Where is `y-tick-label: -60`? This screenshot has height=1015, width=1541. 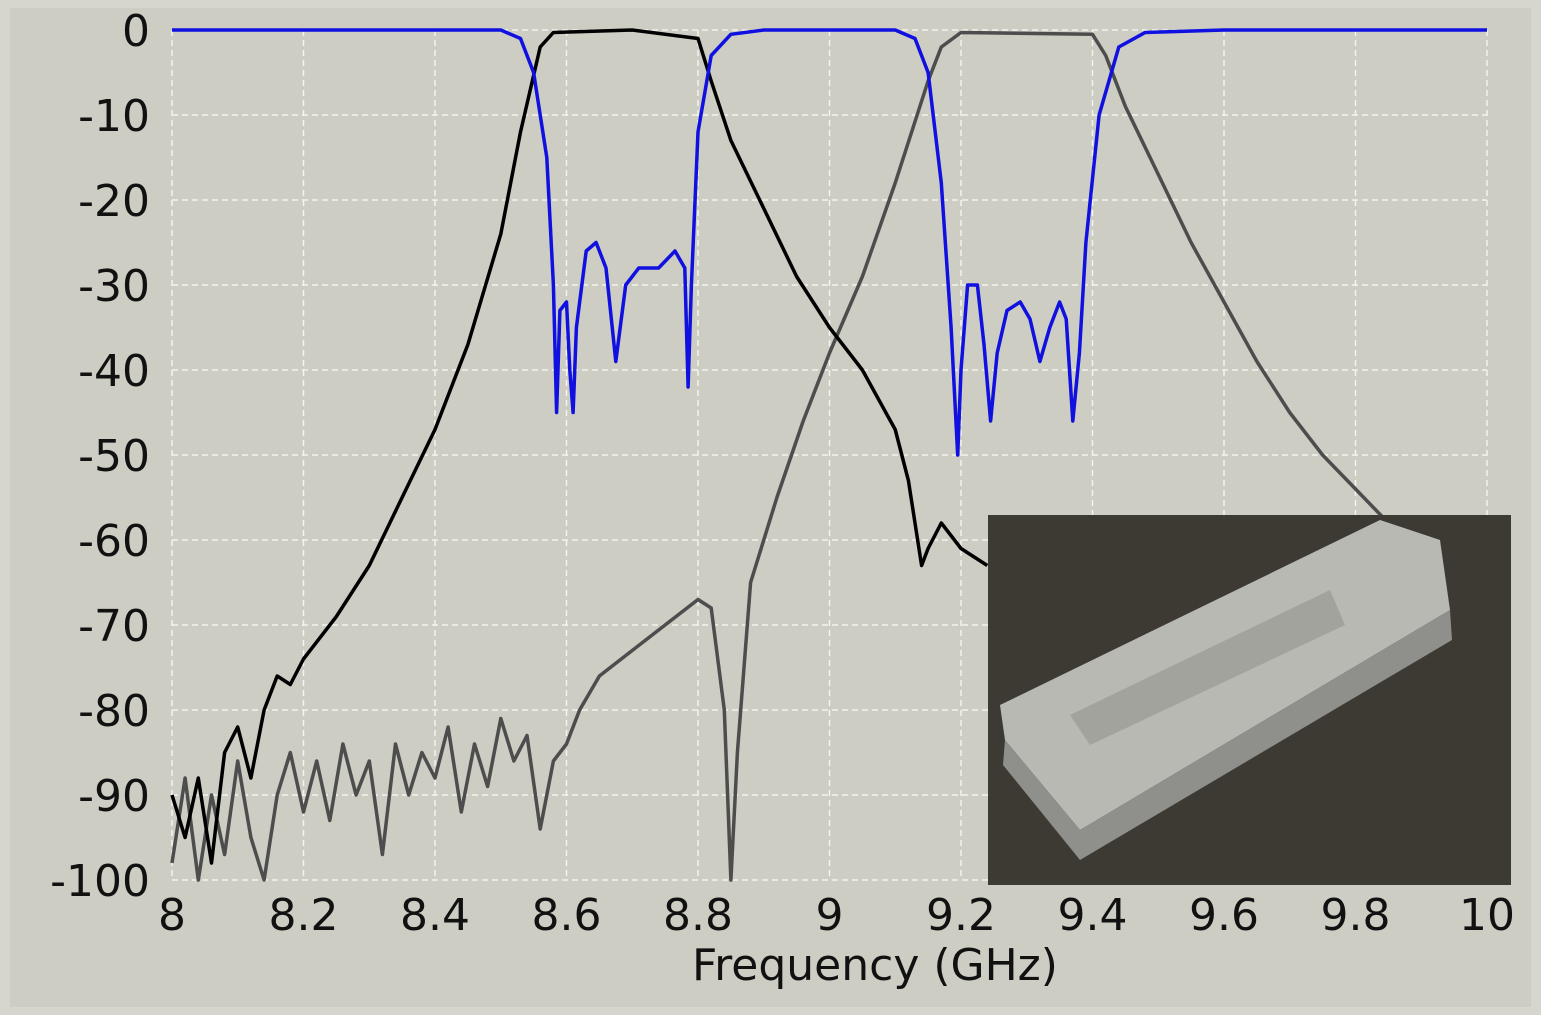 y-tick-label: -60 is located at coordinates (114, 541).